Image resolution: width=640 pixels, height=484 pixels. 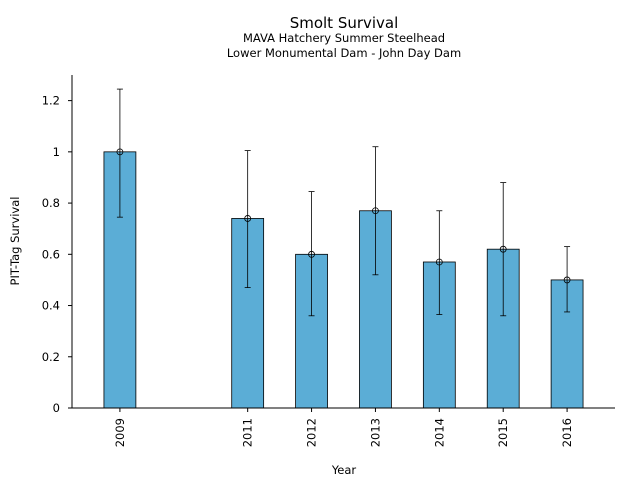 What do you see at coordinates (120, 152) in the screenshot?
I see `point-marker-2009` at bounding box center [120, 152].